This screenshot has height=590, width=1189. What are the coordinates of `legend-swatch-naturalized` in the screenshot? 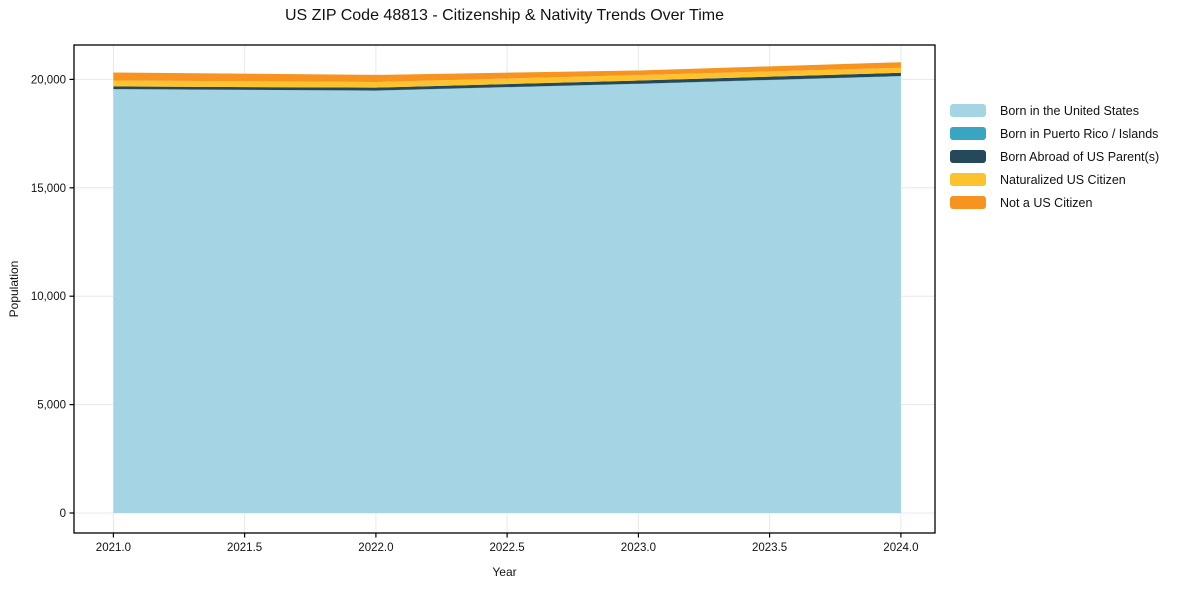 It's located at (968, 179).